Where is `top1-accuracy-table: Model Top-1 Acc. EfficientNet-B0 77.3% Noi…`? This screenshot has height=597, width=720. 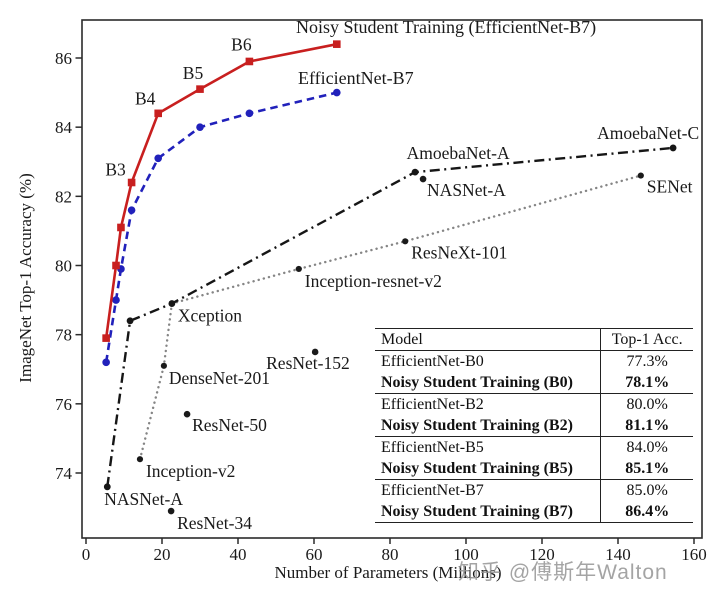
top1-accuracy-table: Model Top-1 Acc. EfficientNet-B0 77.3% Noi… is located at coordinates (534, 425).